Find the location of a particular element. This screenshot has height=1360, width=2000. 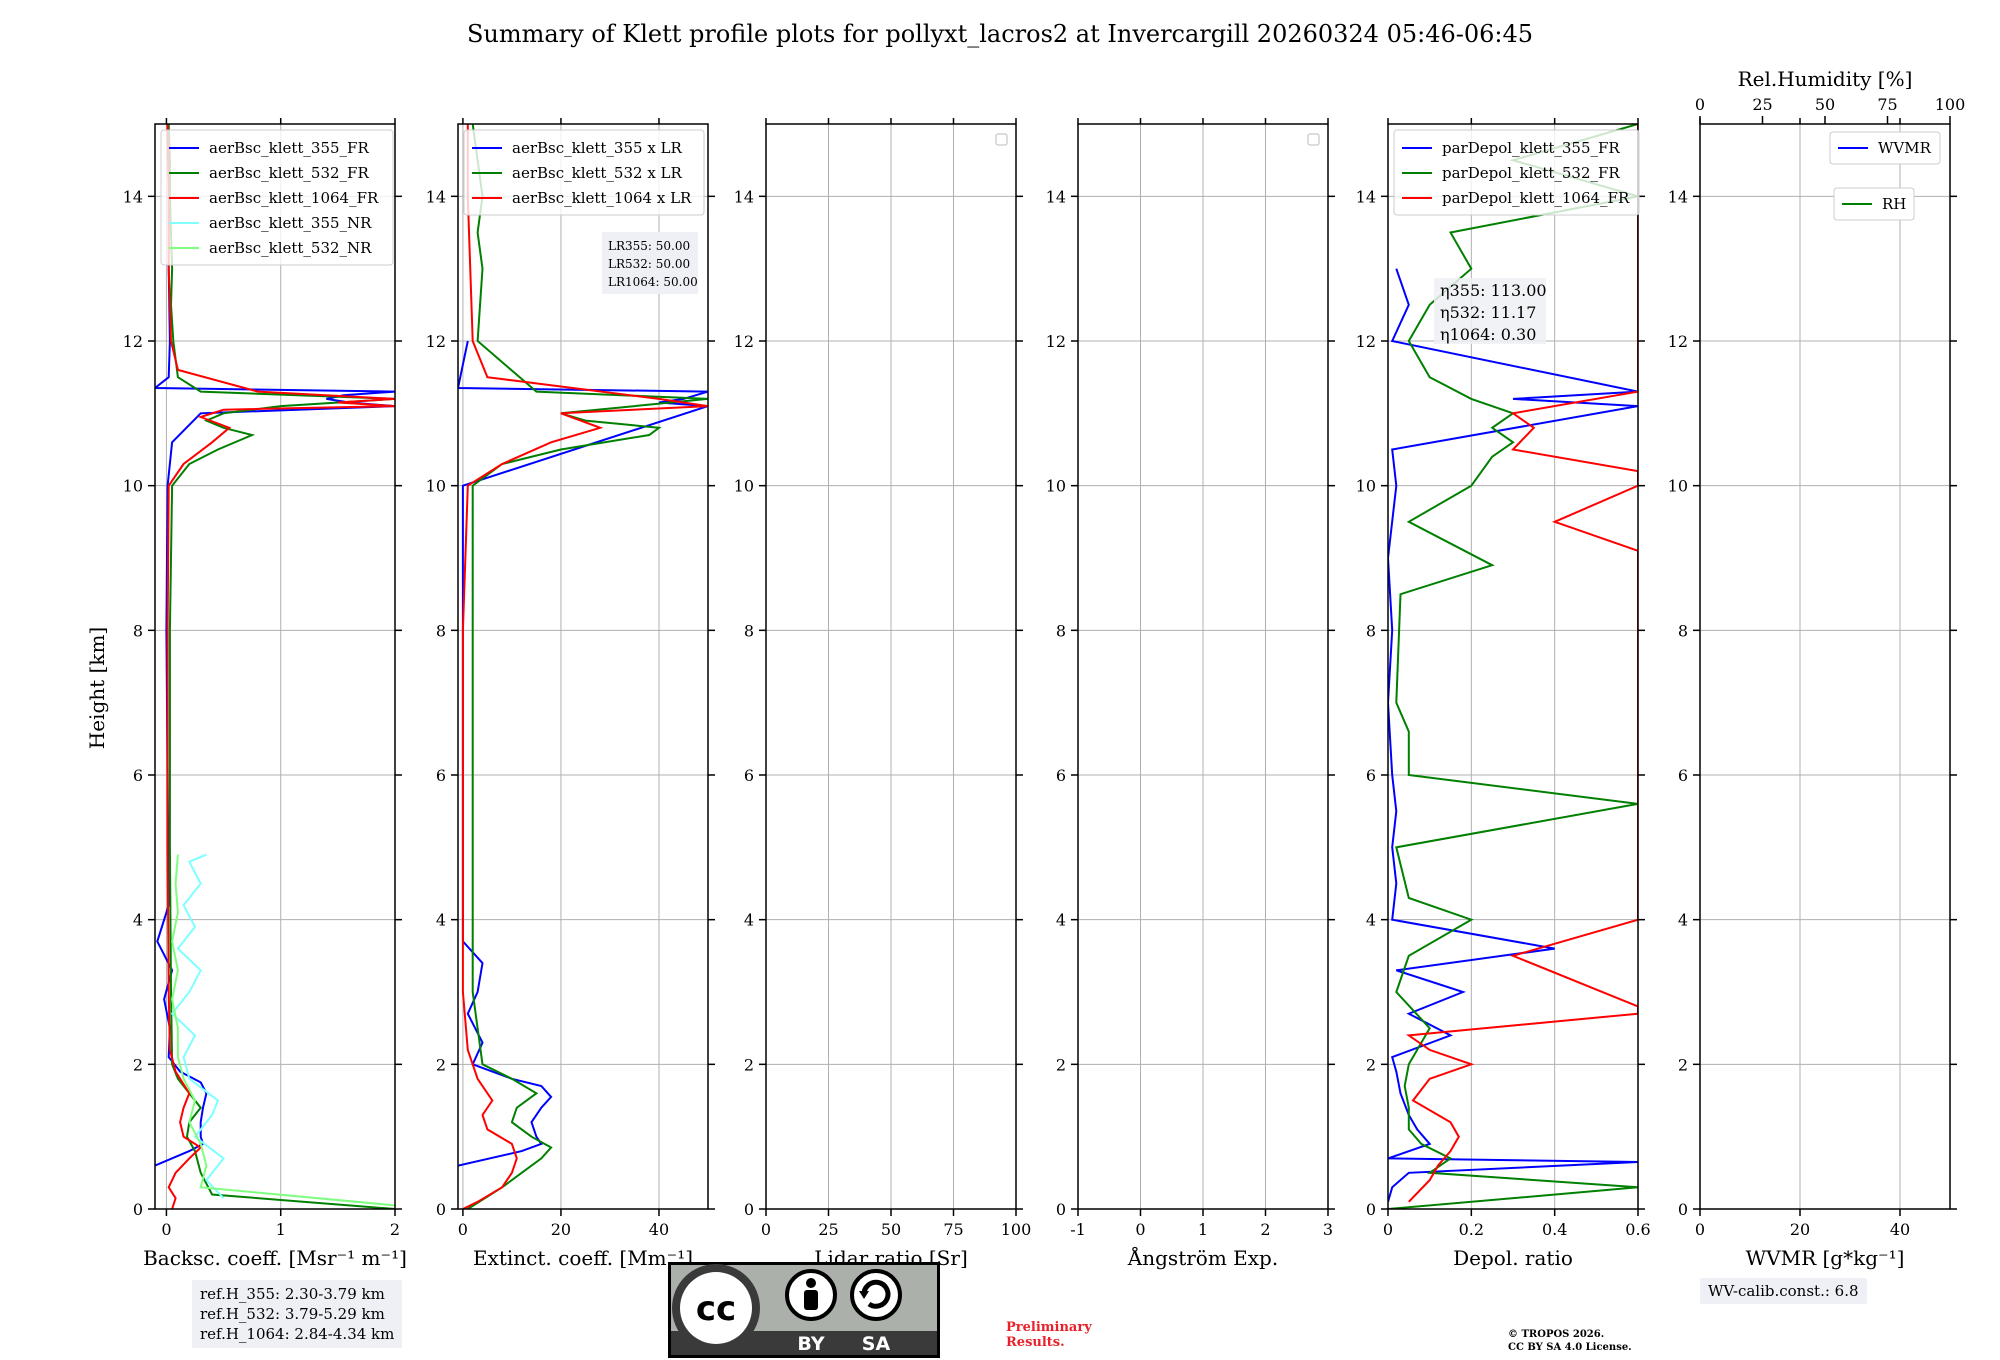

sa-share-icon is located at coordinates (876, 1295).